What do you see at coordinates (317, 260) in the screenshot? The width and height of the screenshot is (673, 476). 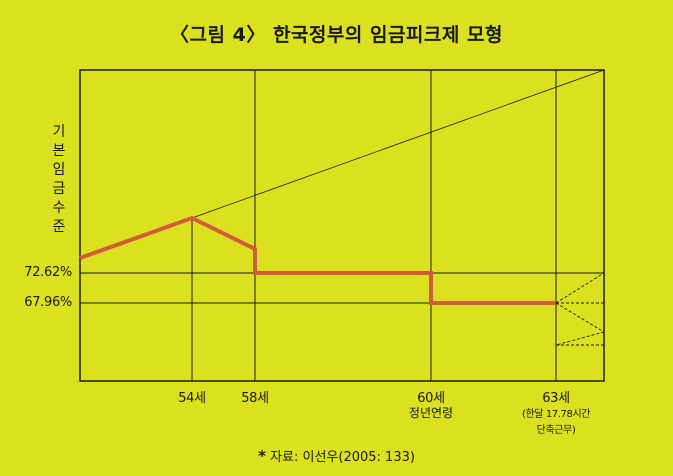 I see `wage-curve-line` at bounding box center [317, 260].